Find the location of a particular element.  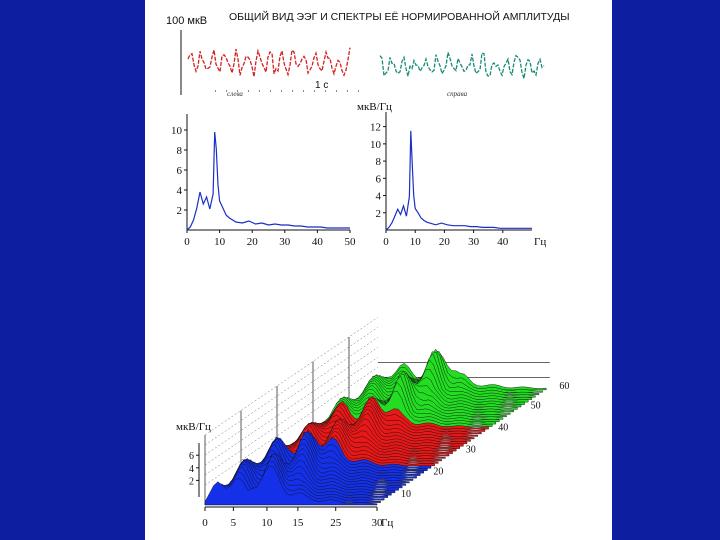

eeg-trace-left is located at coordinates (269, 62).